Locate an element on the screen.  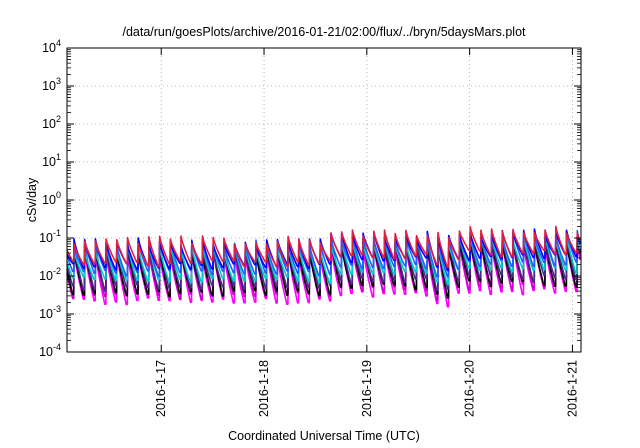
y-tick-label: 10⁴ is located at coordinates (51, 46).